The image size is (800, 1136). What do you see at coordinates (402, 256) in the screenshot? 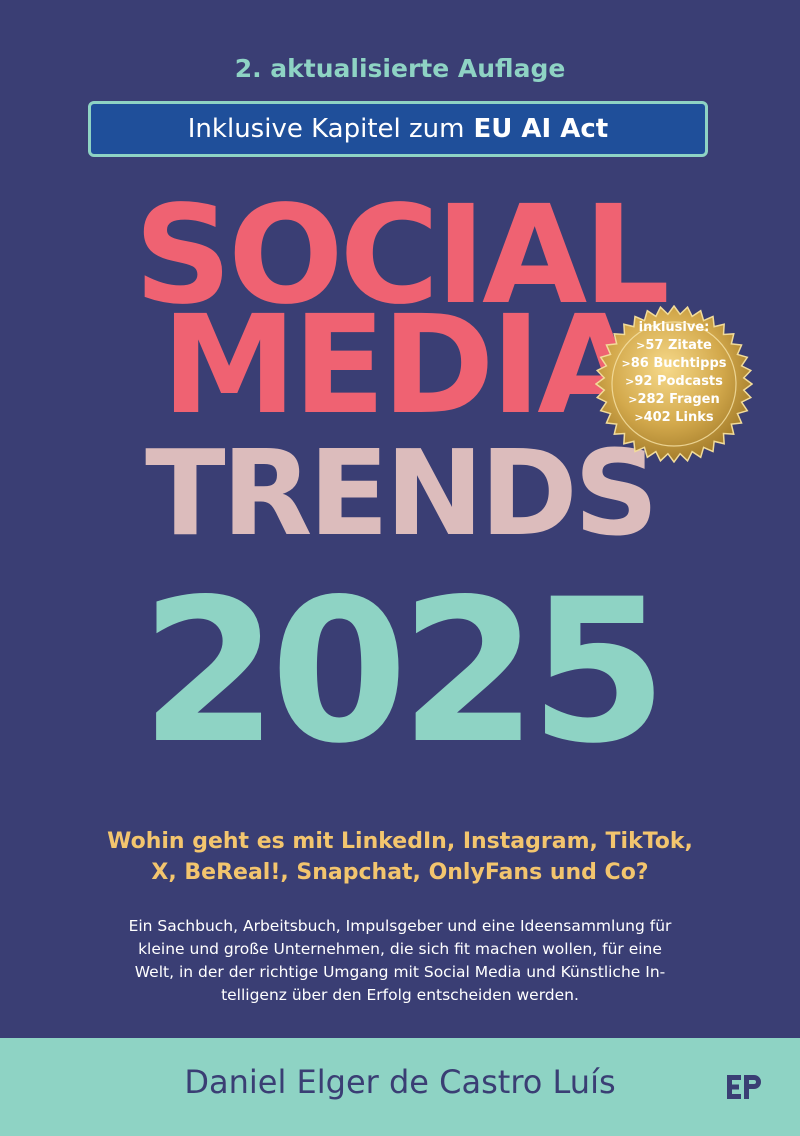
I see `title-line-social: SOCIAL` at bounding box center [402, 256].